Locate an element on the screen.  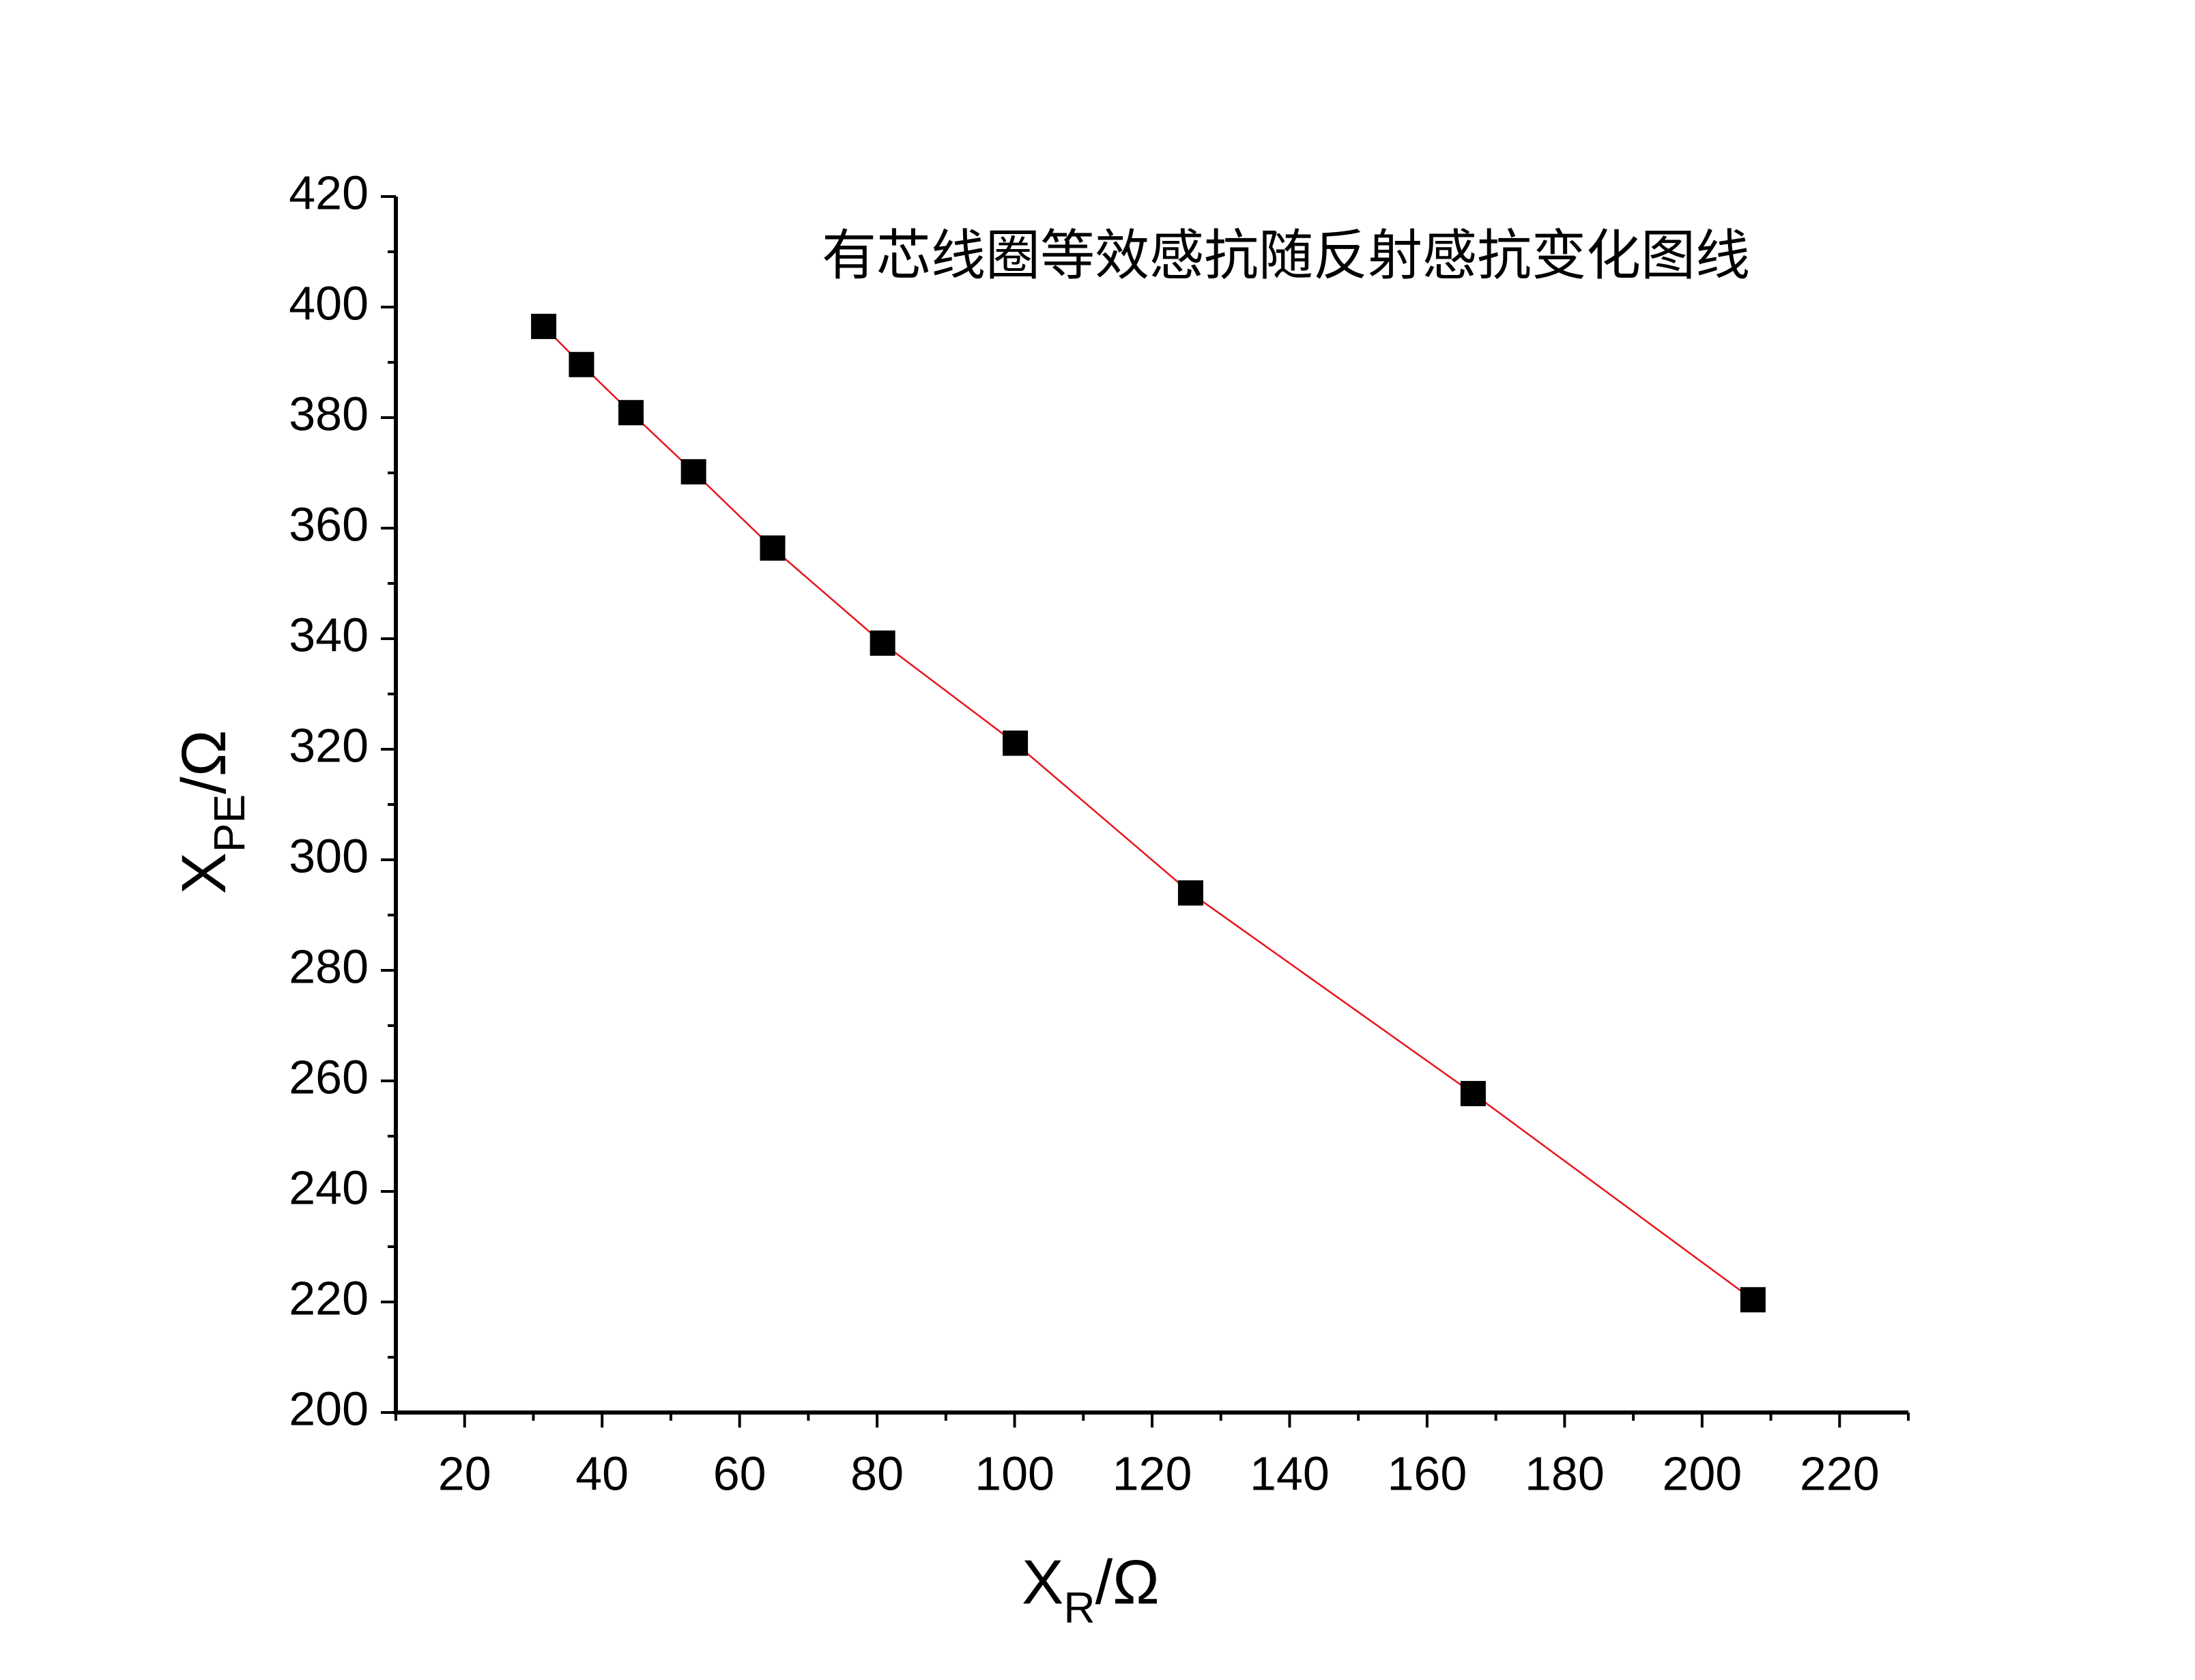
x-tick-label: 20 is located at coordinates (464, 1473).